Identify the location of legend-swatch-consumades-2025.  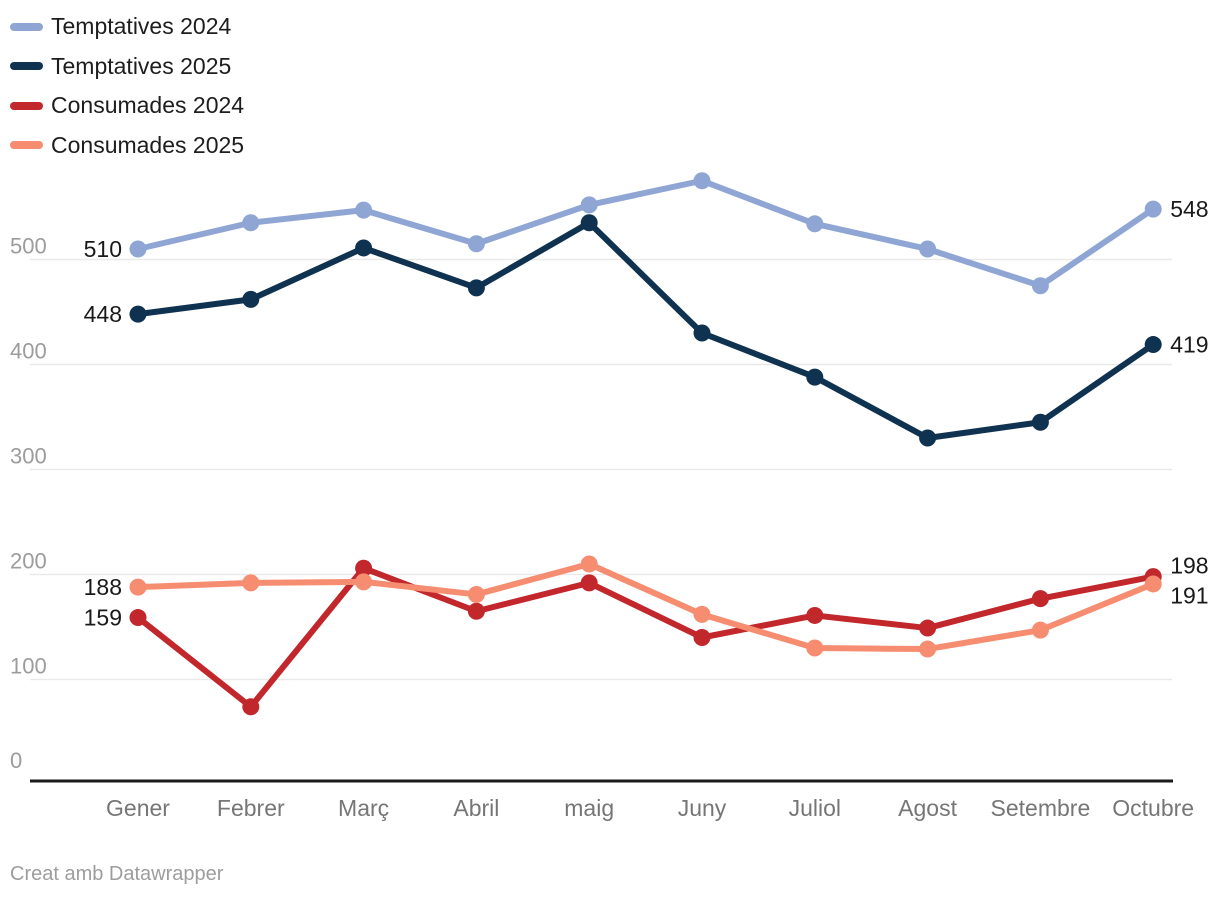
(26, 145).